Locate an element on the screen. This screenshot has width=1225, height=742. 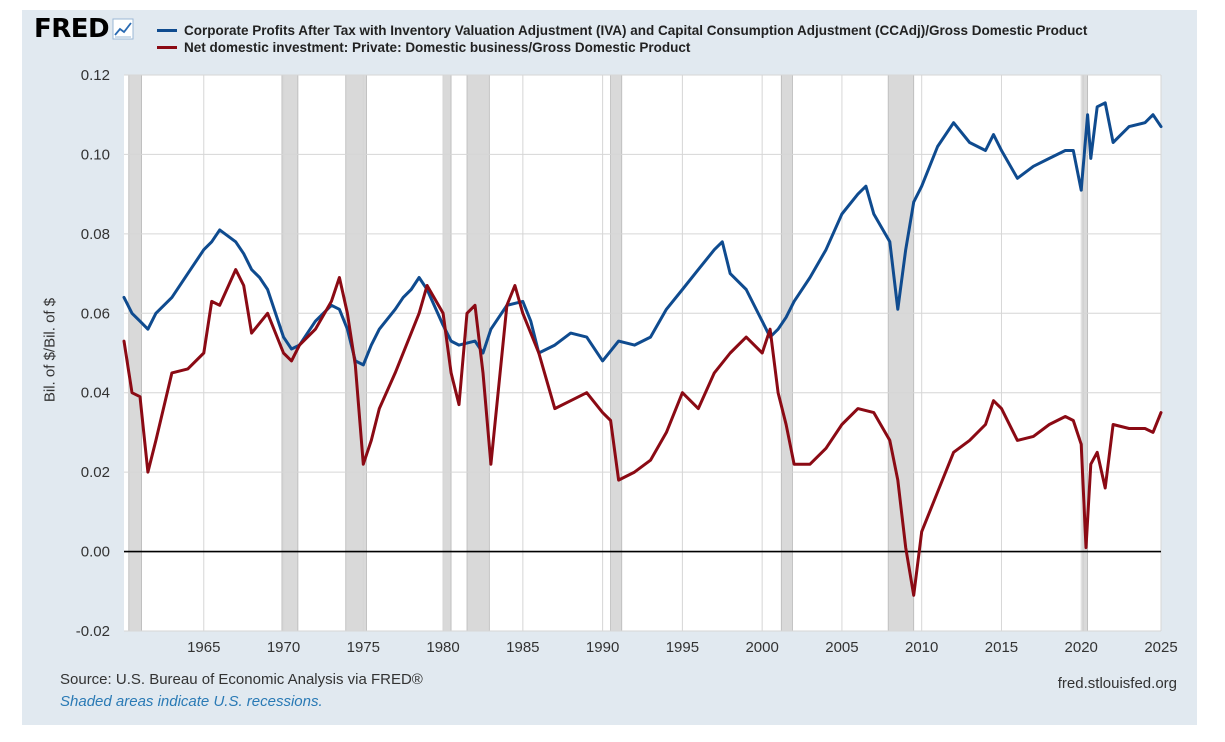
y-tick-label: 0.02 is located at coordinates (95, 472).